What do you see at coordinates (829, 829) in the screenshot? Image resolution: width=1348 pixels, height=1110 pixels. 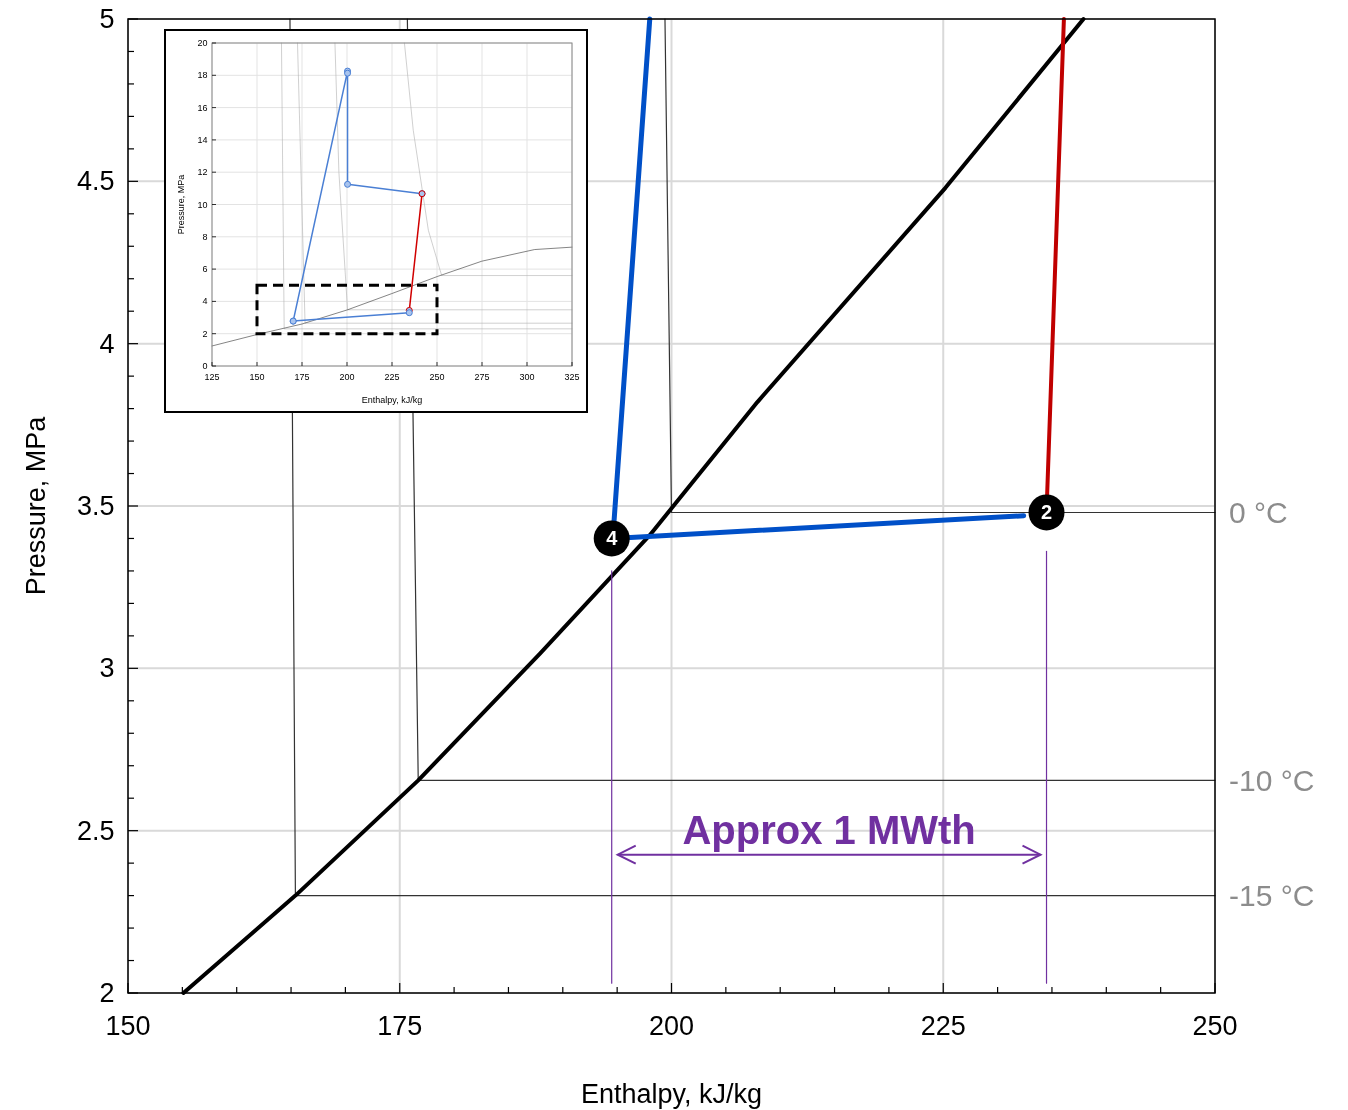 I see `annotation: Approx 1 MWth` at bounding box center [829, 829].